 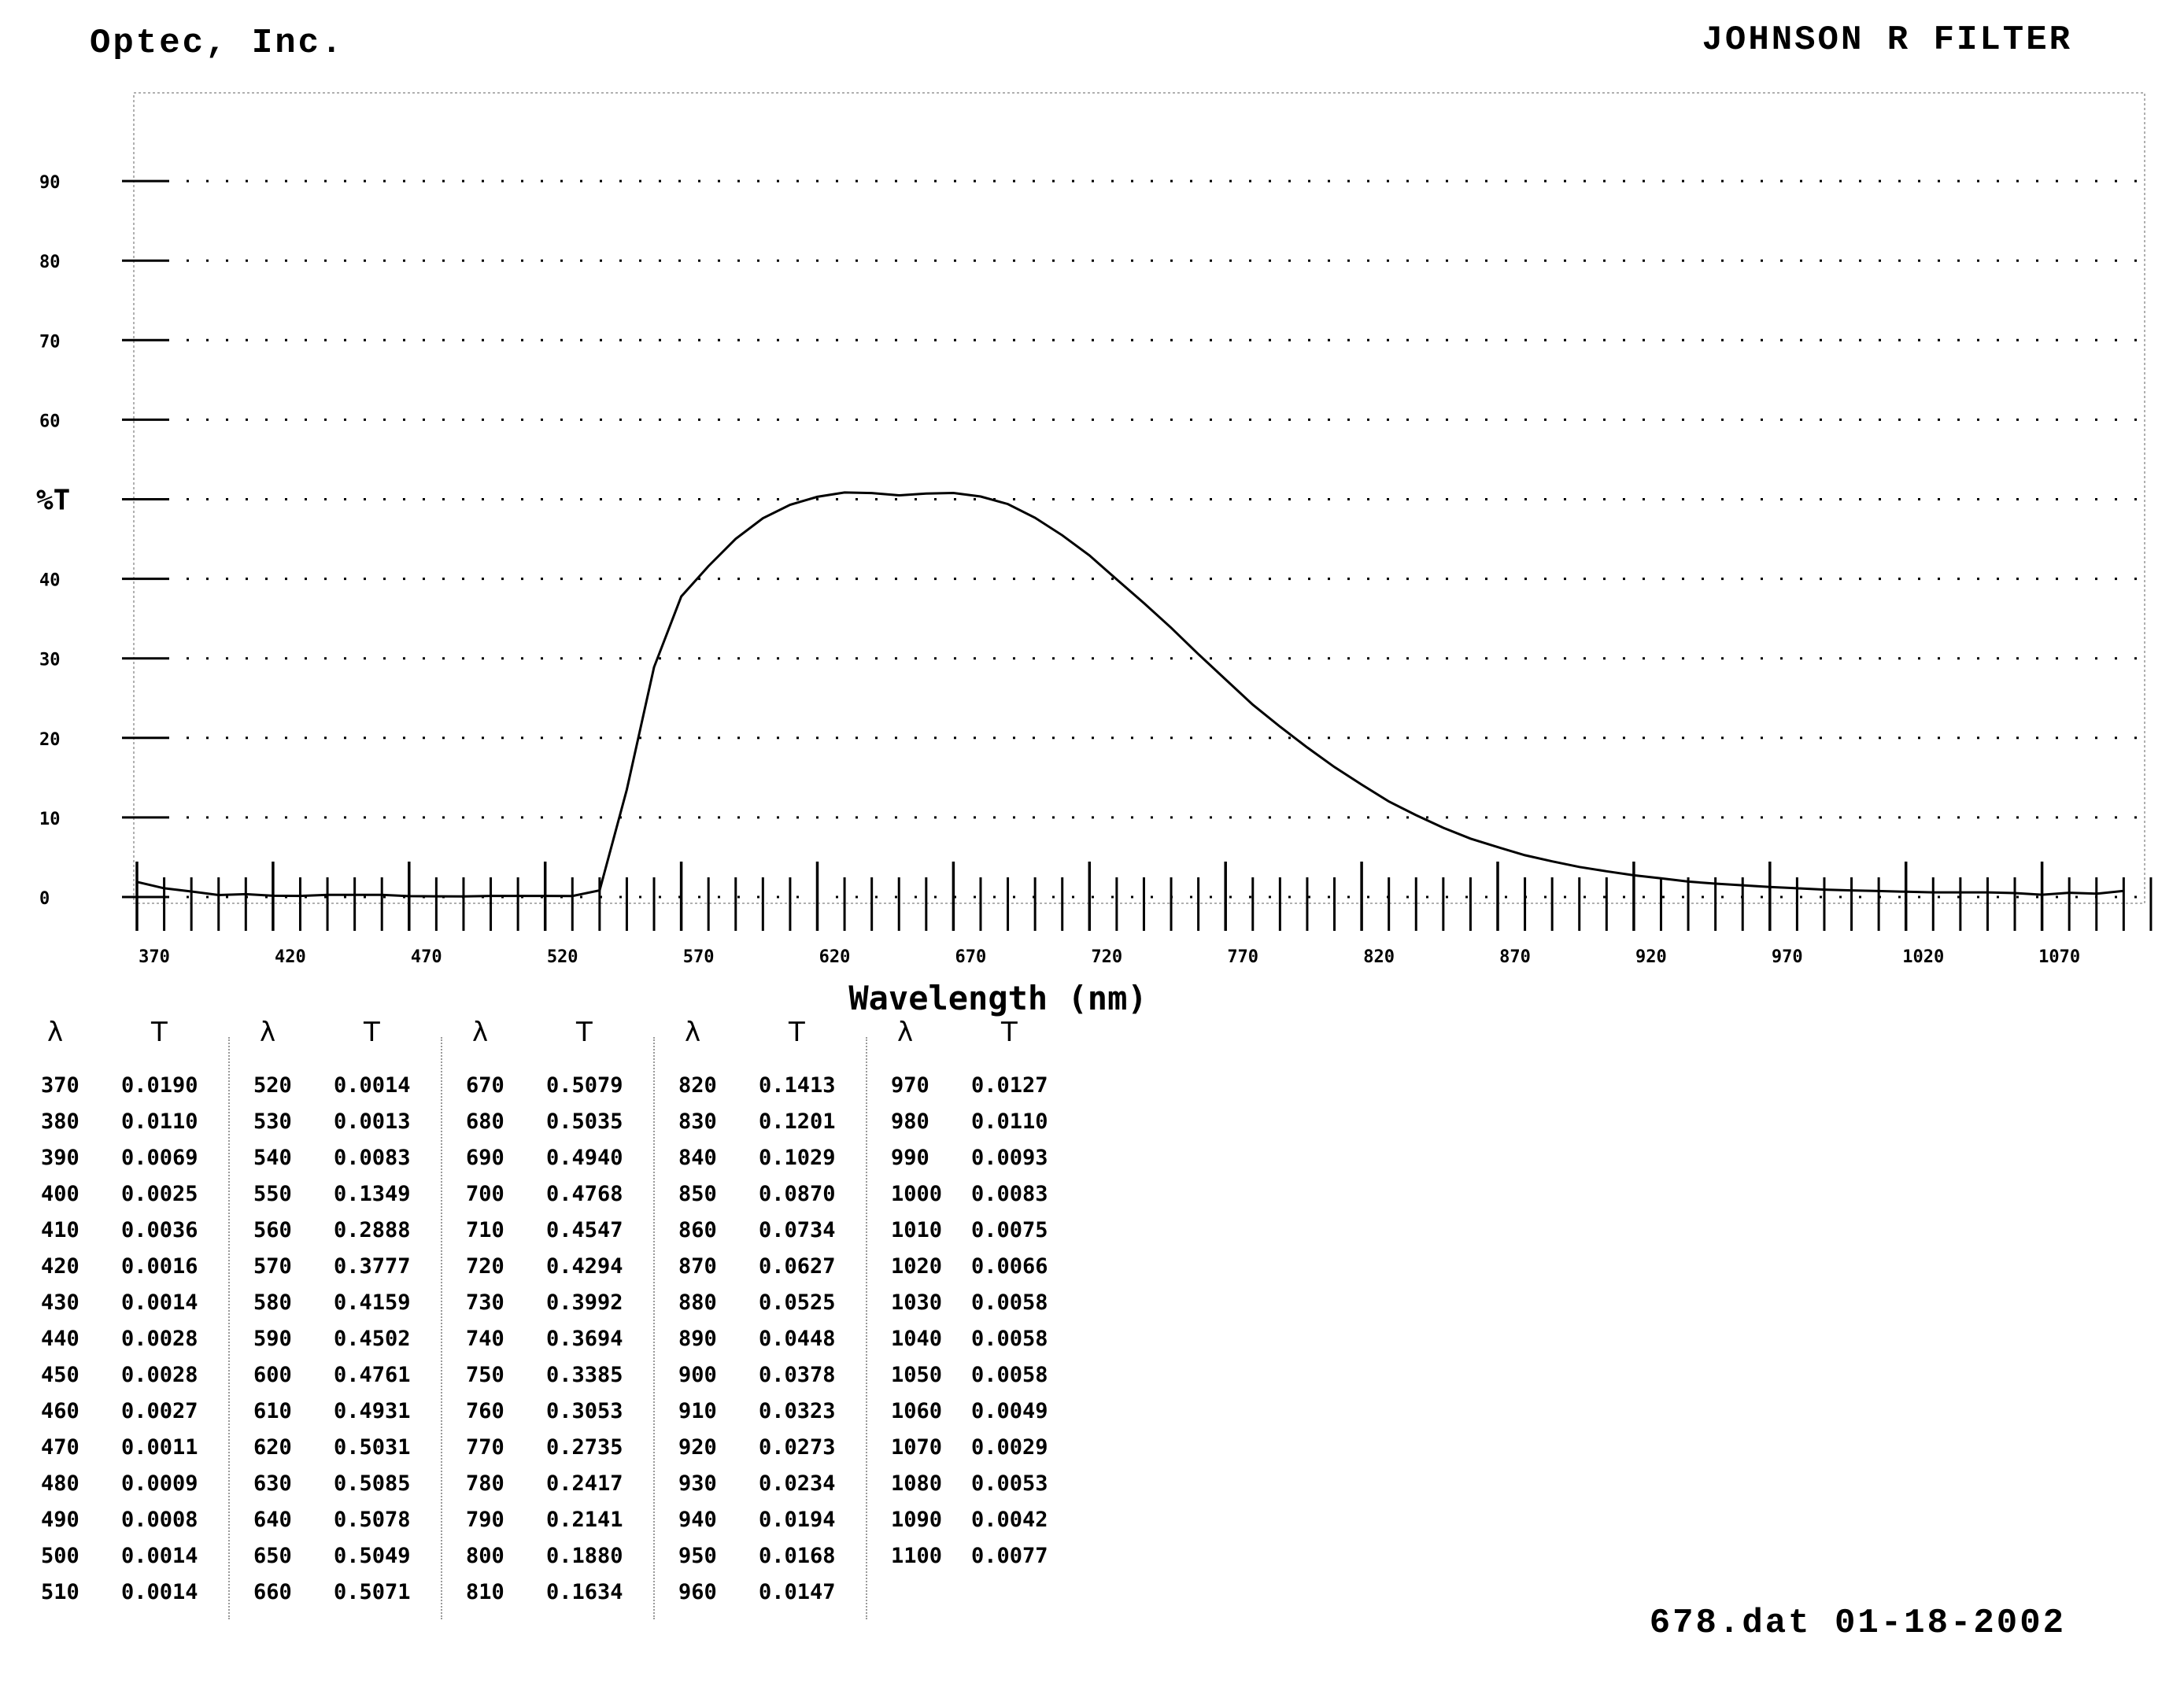 What do you see at coordinates (797, 1556) in the screenshot?
I see `table-cell-transmission: 0.0168` at bounding box center [797, 1556].